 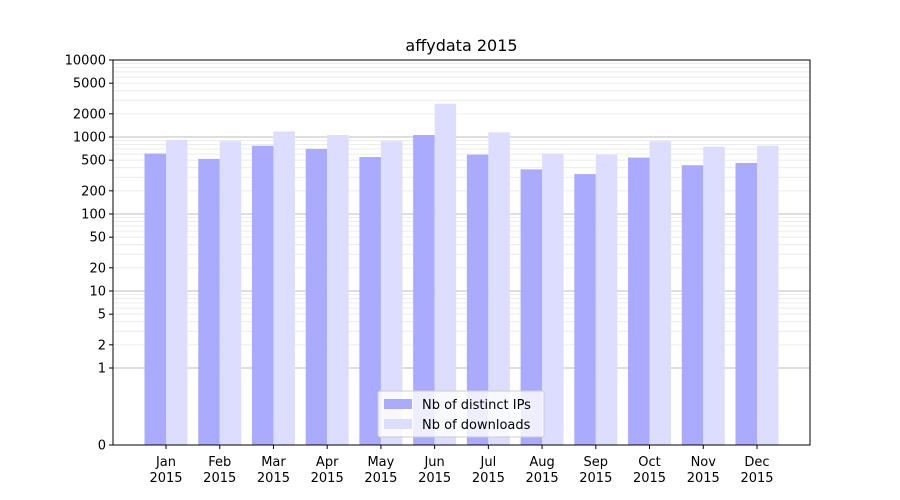 What do you see at coordinates (89, 114) in the screenshot?
I see `y-tick-label: 2000` at bounding box center [89, 114].